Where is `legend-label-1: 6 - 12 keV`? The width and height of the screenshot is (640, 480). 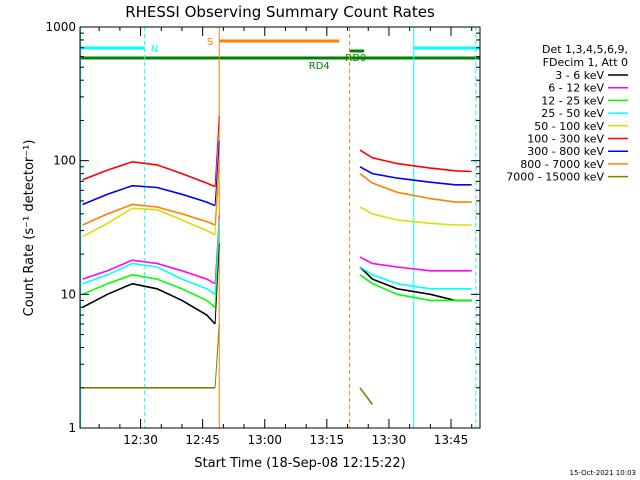 legend-label-1: 6 - 12 keV is located at coordinates (576, 88).